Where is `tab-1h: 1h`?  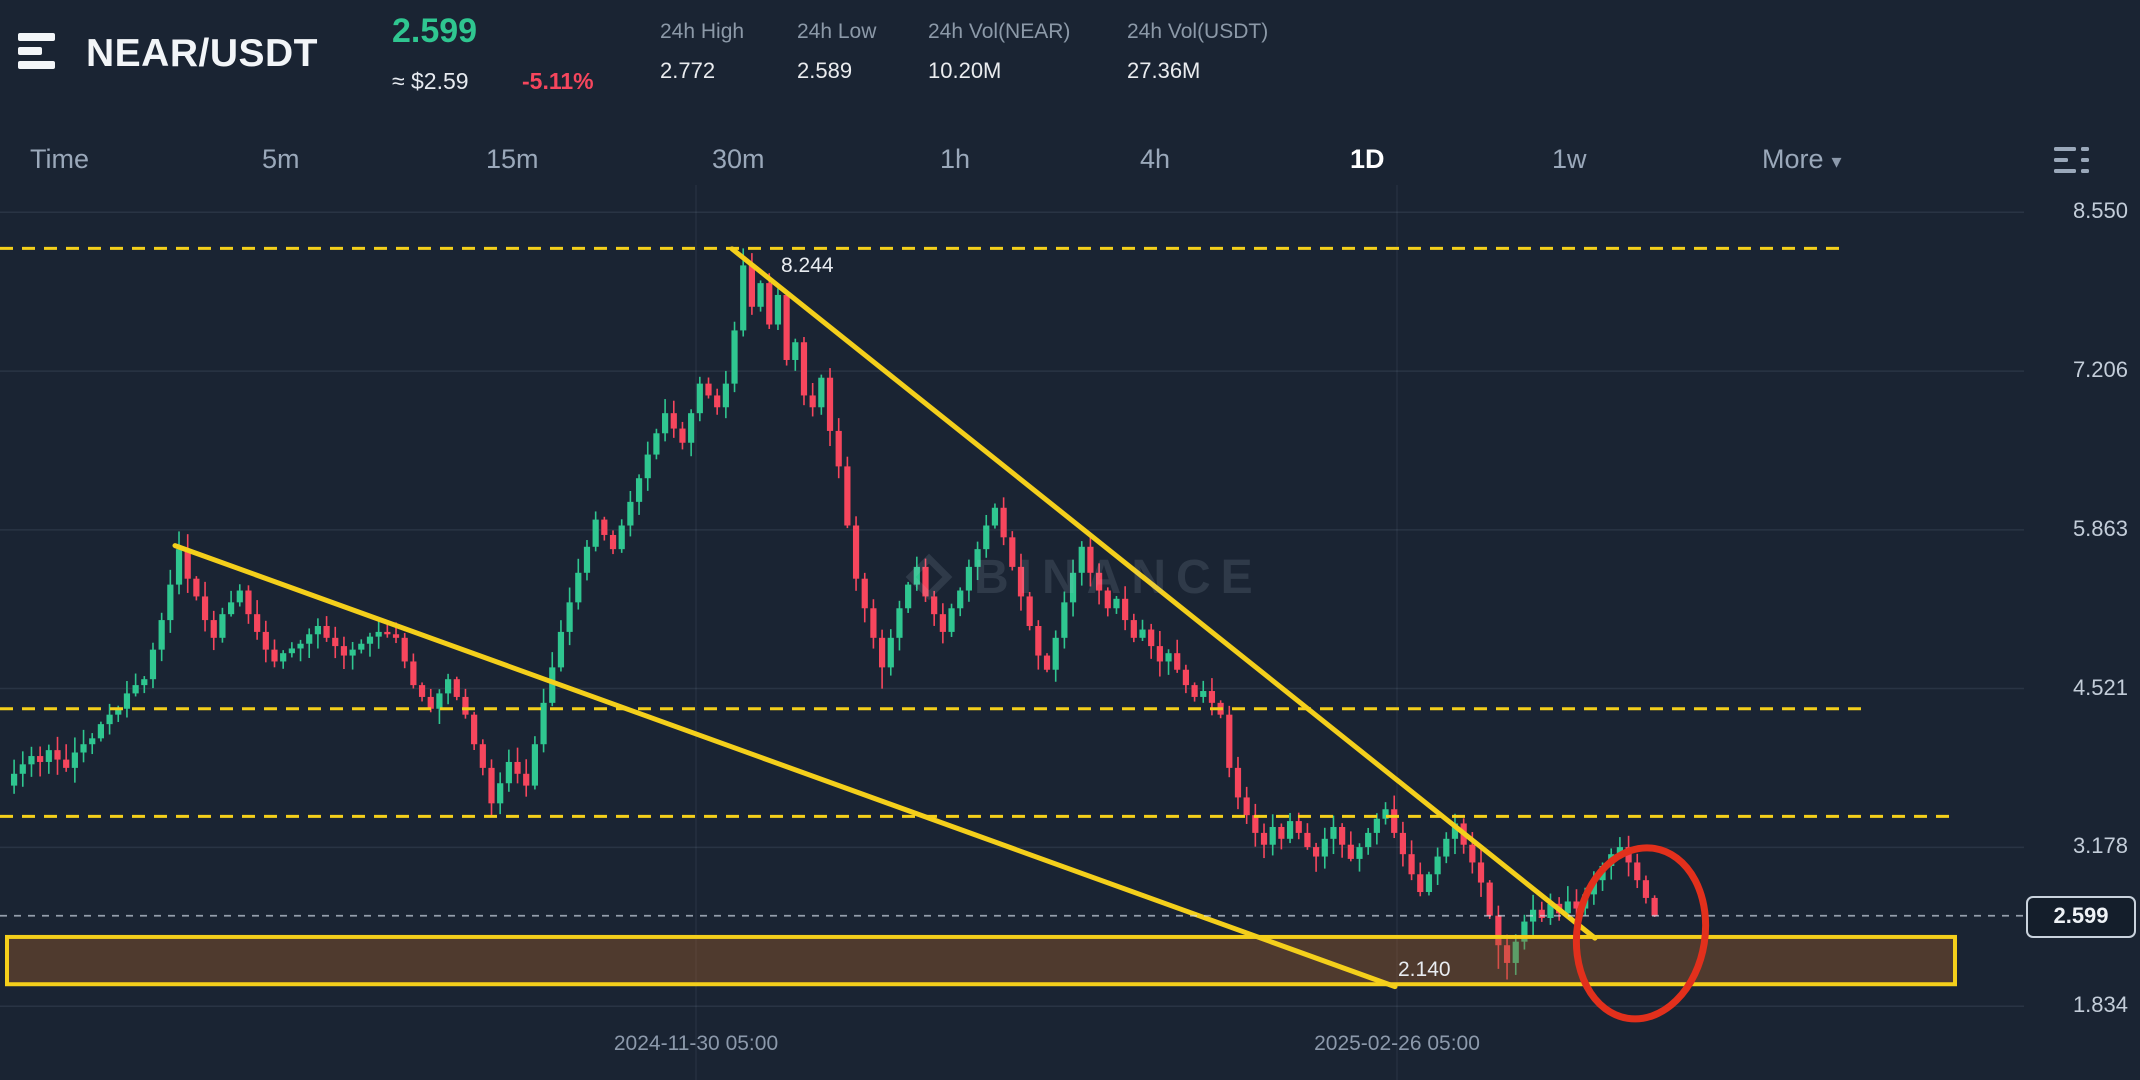 tab-1h: 1h is located at coordinates (955, 159).